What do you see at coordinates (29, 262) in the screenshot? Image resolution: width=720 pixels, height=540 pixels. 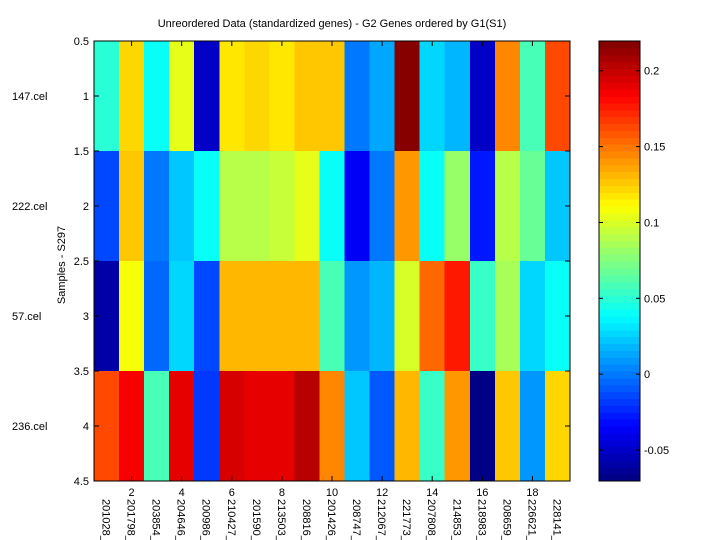 I see `row-labels: 147.cel 222.cel 57.cel 236.cel` at bounding box center [29, 262].